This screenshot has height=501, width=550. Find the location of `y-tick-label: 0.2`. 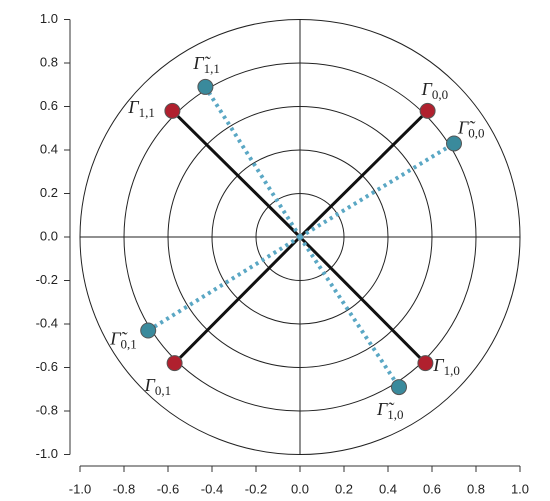

y-tick-label: 0.2 is located at coordinates (49, 192).